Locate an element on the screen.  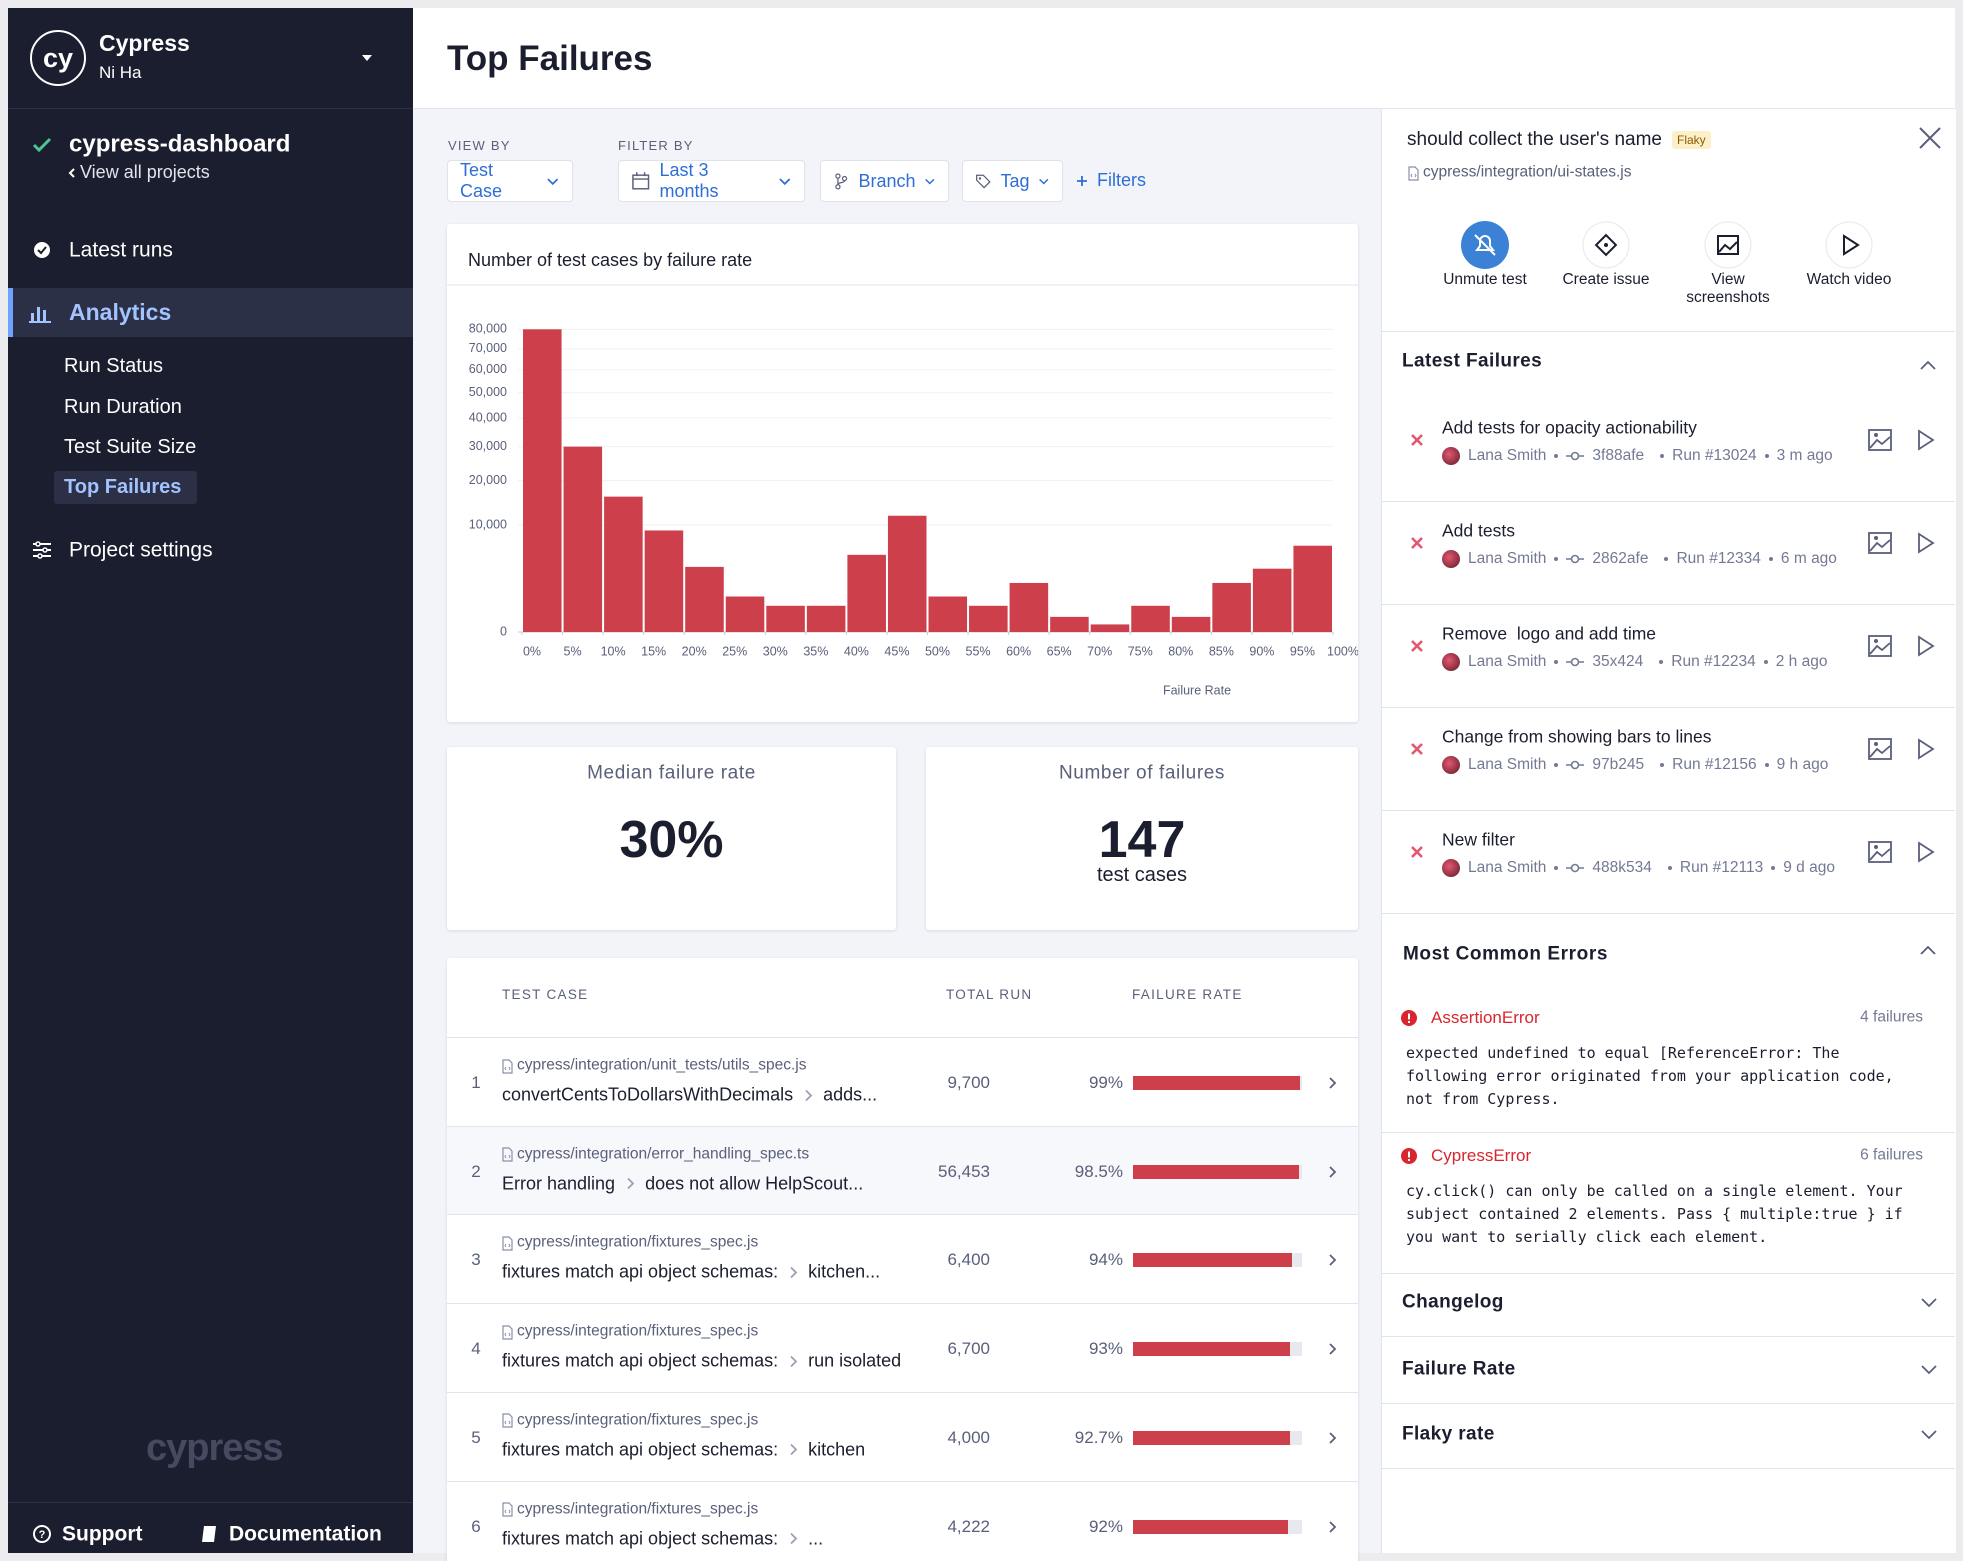
x-tick-label: 75% is located at coordinates (1140, 651).